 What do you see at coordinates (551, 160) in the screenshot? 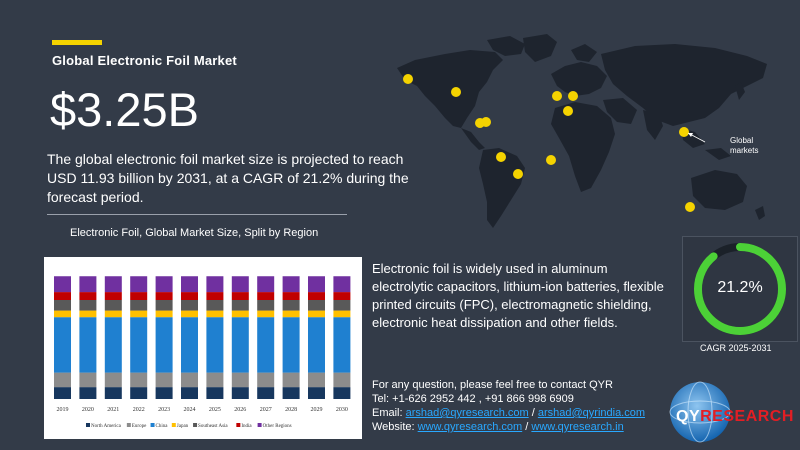
I see `marker-africa` at bounding box center [551, 160].